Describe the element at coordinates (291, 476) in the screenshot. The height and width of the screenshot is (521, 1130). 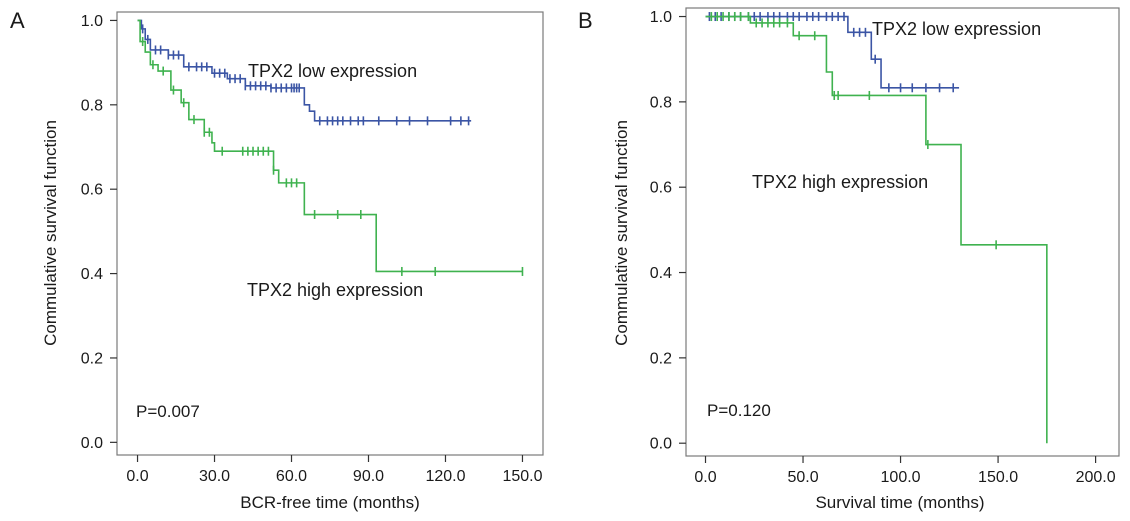
I see `panel-a-x-tick-label: 60.0` at that location.